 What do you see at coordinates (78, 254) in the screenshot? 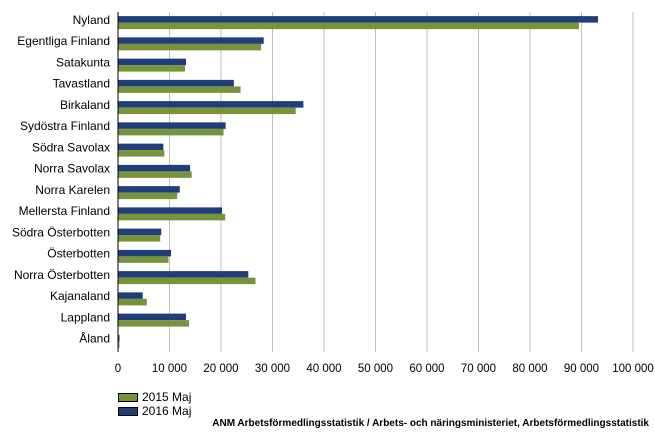
I see `category-label: Österbotten` at bounding box center [78, 254].